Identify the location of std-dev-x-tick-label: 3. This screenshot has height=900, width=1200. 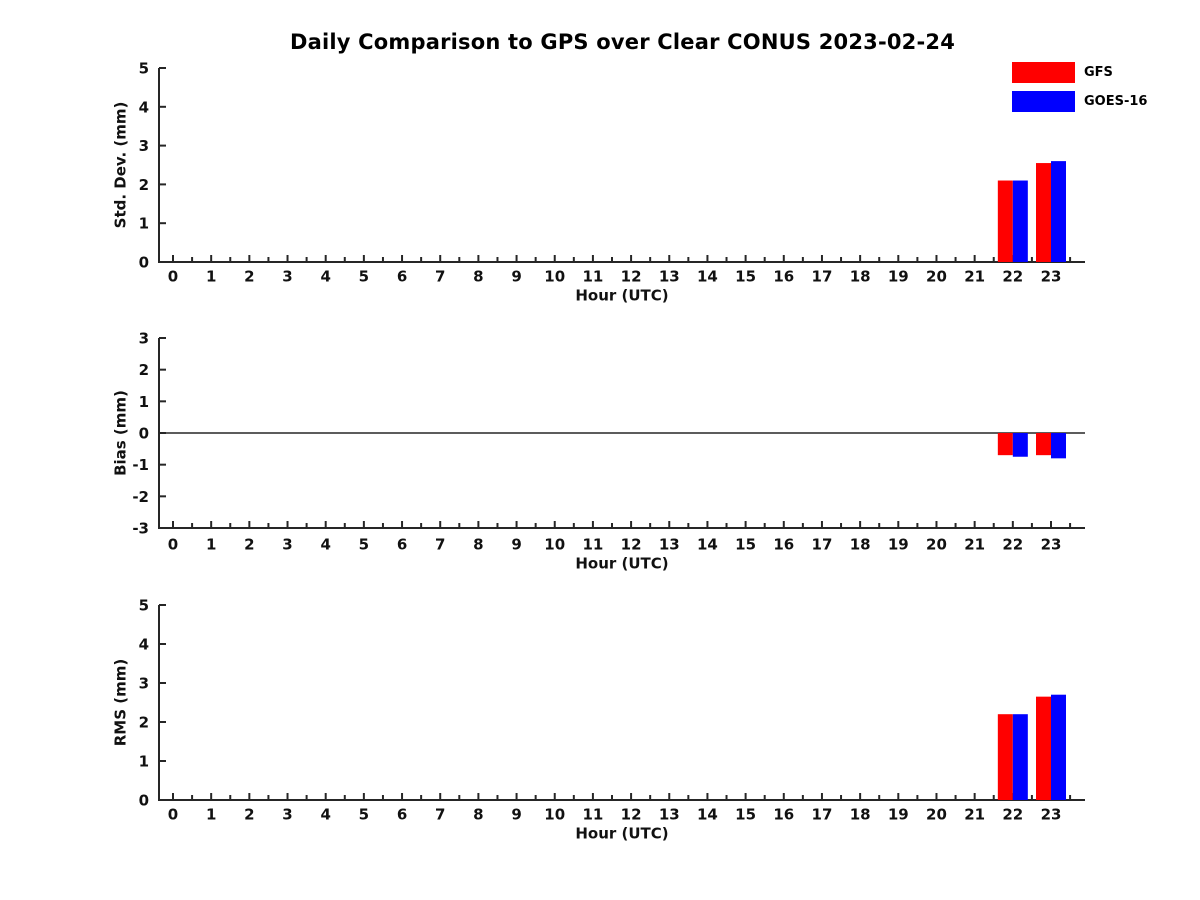
(287, 277).